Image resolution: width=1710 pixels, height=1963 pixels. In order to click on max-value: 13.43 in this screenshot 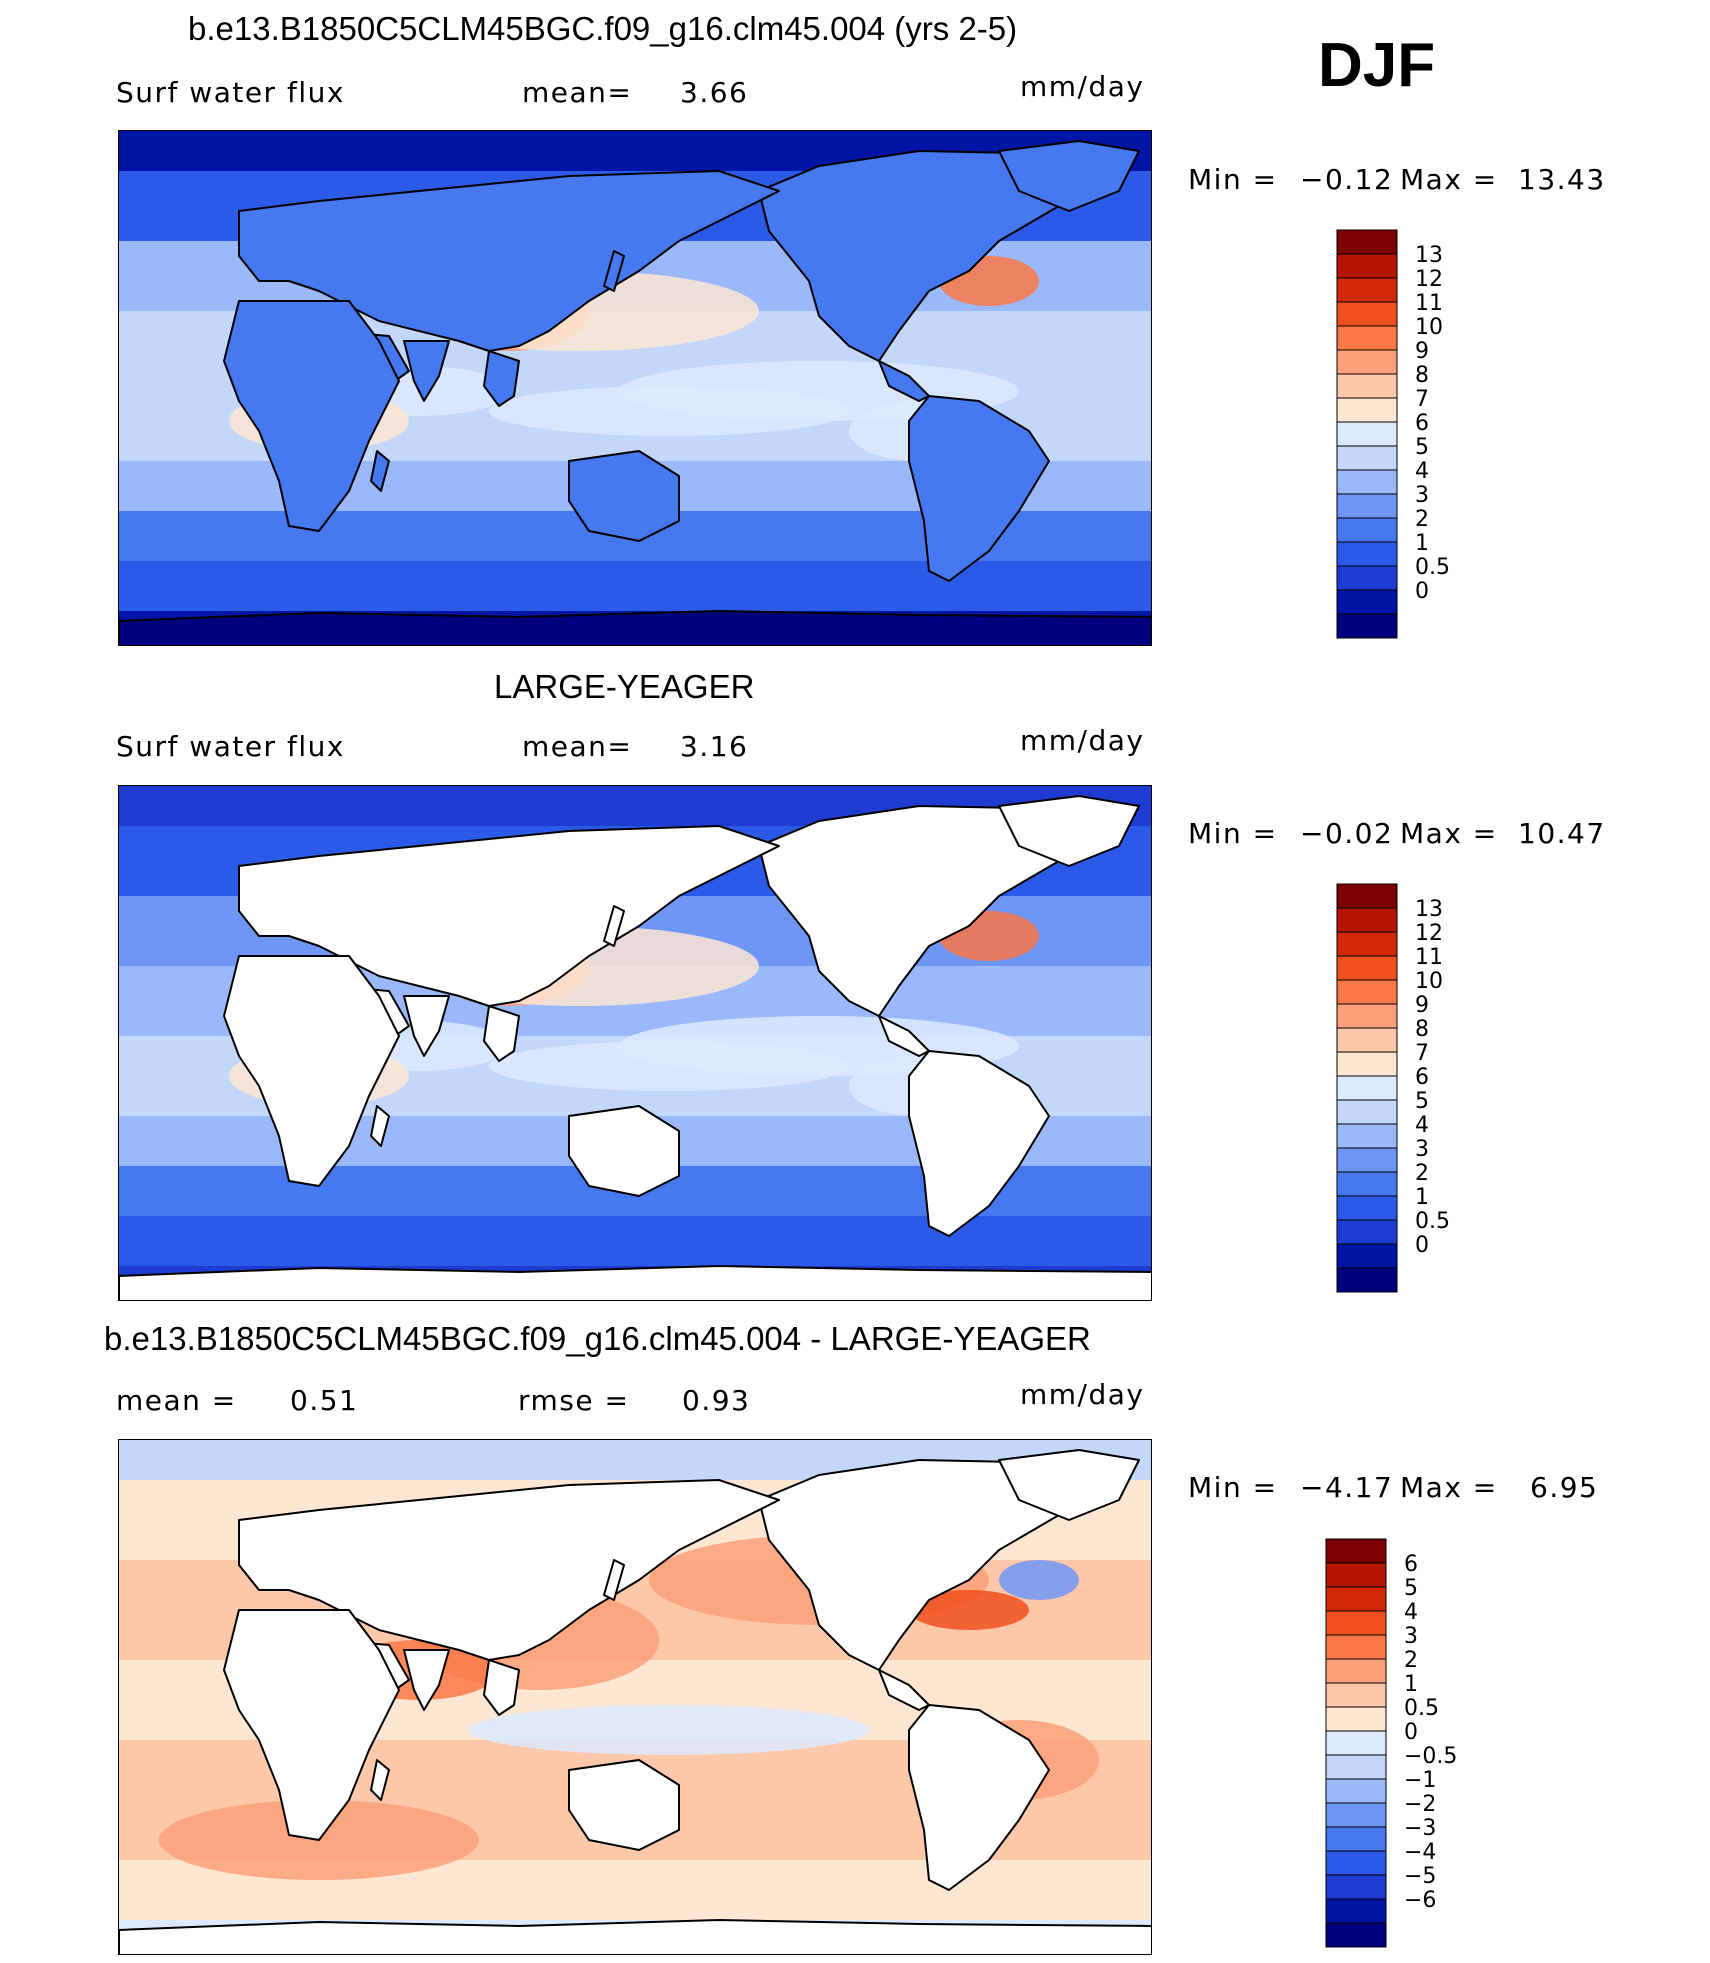, I will do `click(1562, 179)`.